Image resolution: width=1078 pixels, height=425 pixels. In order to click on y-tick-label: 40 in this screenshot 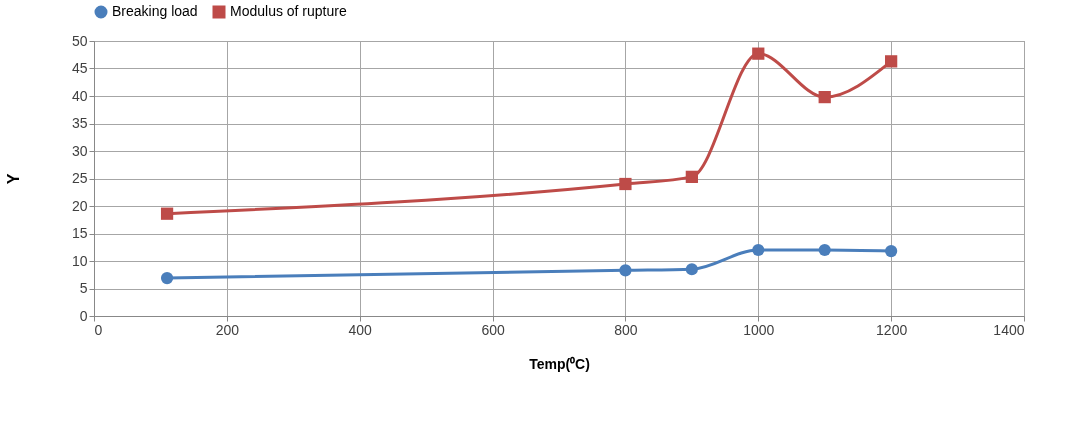, I will do `click(79, 95)`.